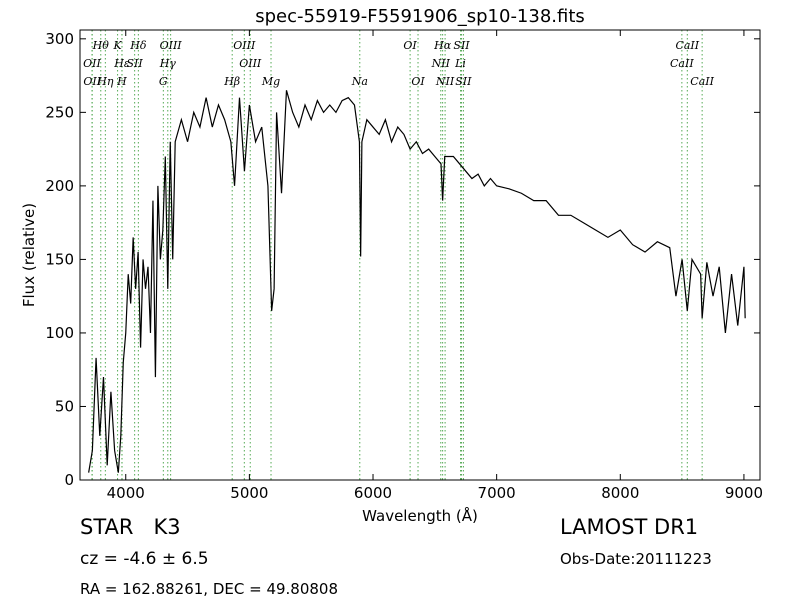 This screenshot has height=600, width=800. I want to click on obs-date: Obs-Date:20111223, so click(636, 559).